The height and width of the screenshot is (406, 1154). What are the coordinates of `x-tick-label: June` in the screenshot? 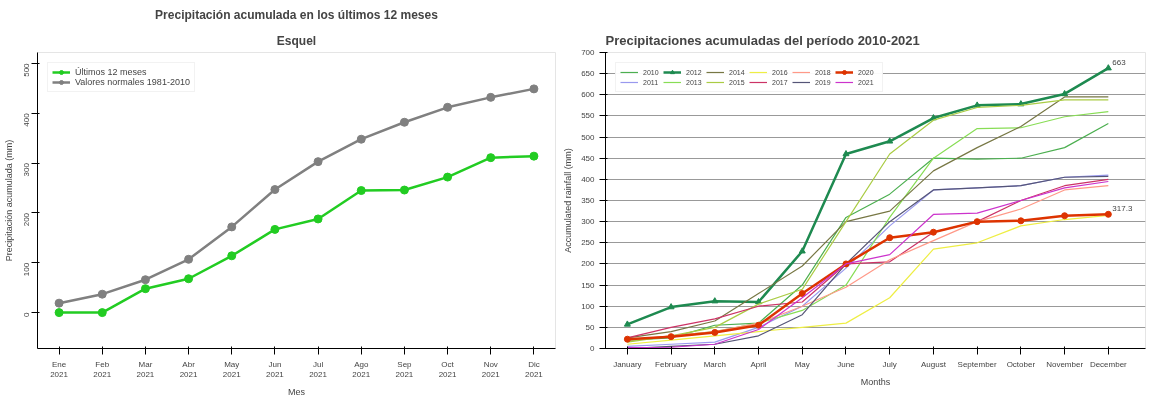 It's located at (846, 364).